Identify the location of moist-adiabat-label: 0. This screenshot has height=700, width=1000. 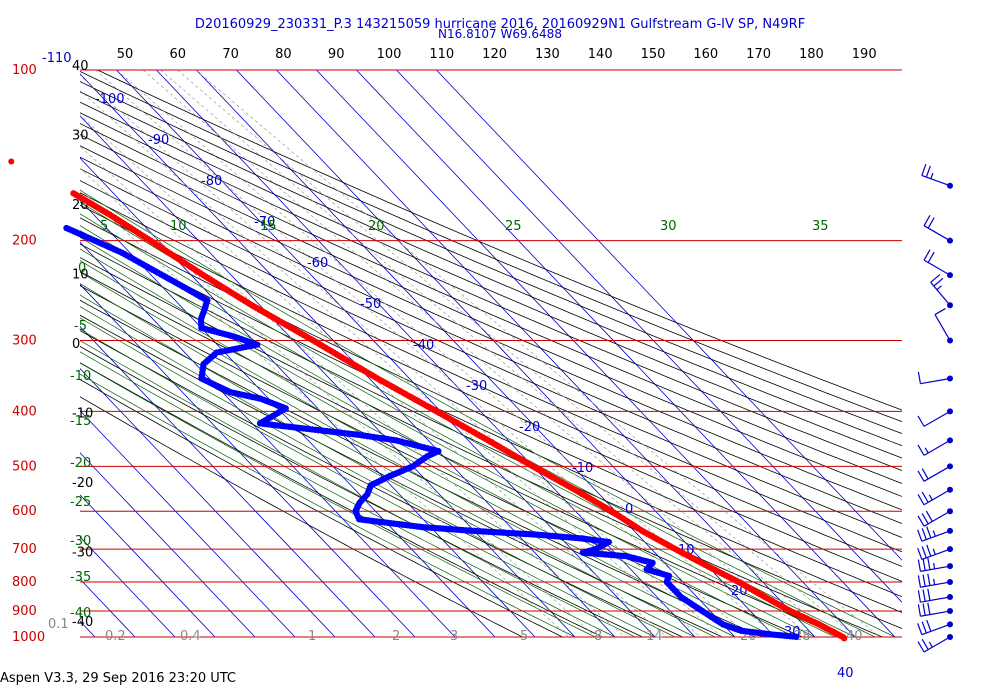
(82, 268).